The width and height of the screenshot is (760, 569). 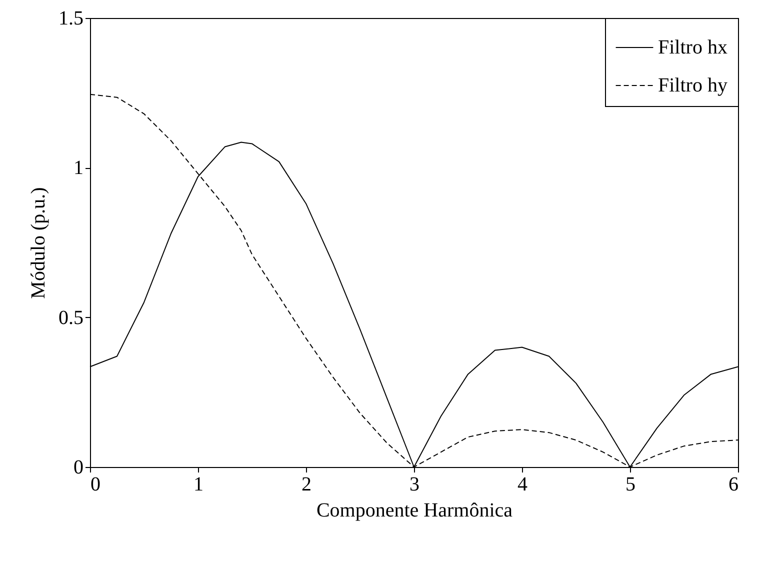 I want to click on x-tick-label: 4, so click(x=523, y=485).